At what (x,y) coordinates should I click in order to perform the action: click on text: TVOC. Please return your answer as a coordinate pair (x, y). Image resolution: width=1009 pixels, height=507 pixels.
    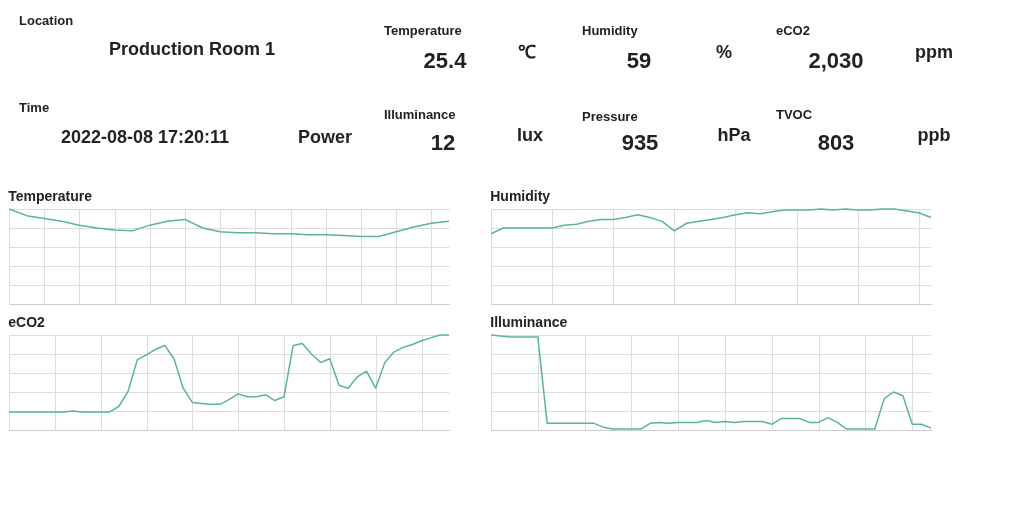
    Looking at the image, I should click on (794, 114).